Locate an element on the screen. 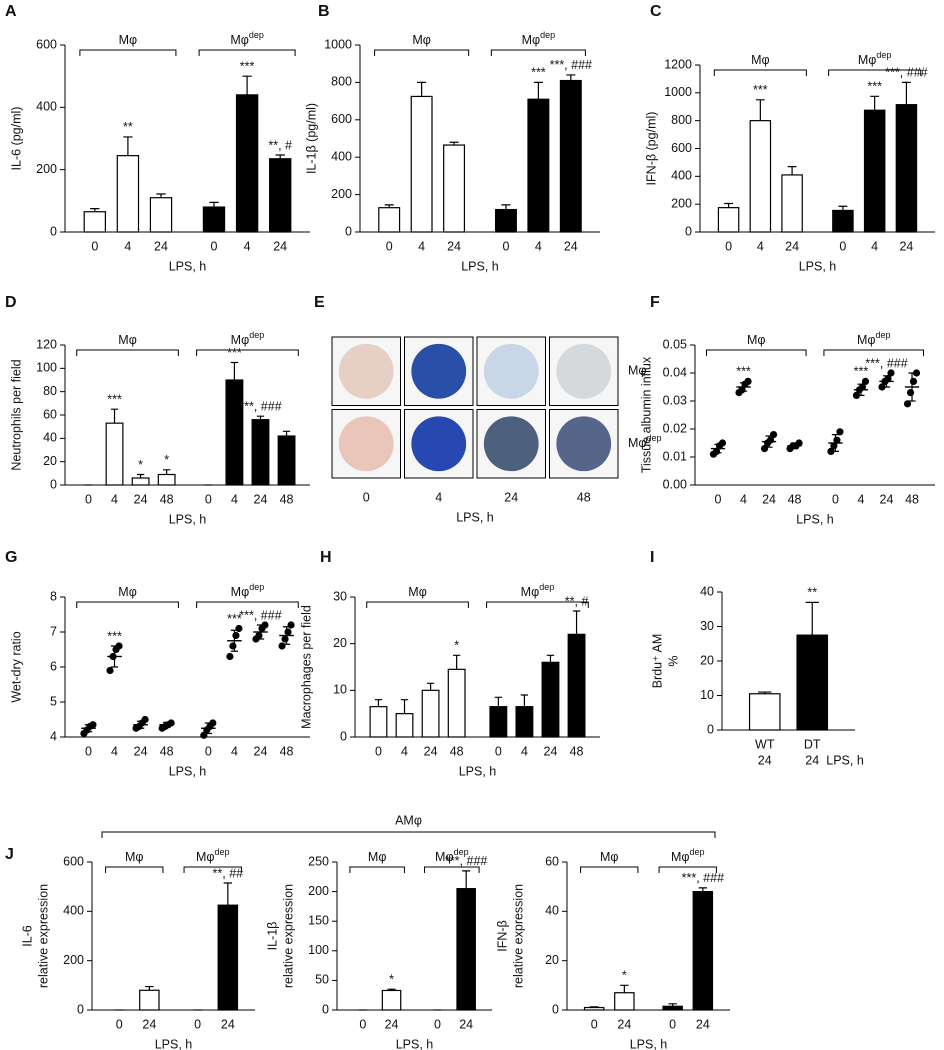 This screenshot has width=944, height=1050. y-tick-label: 400 is located at coordinates (341, 156).